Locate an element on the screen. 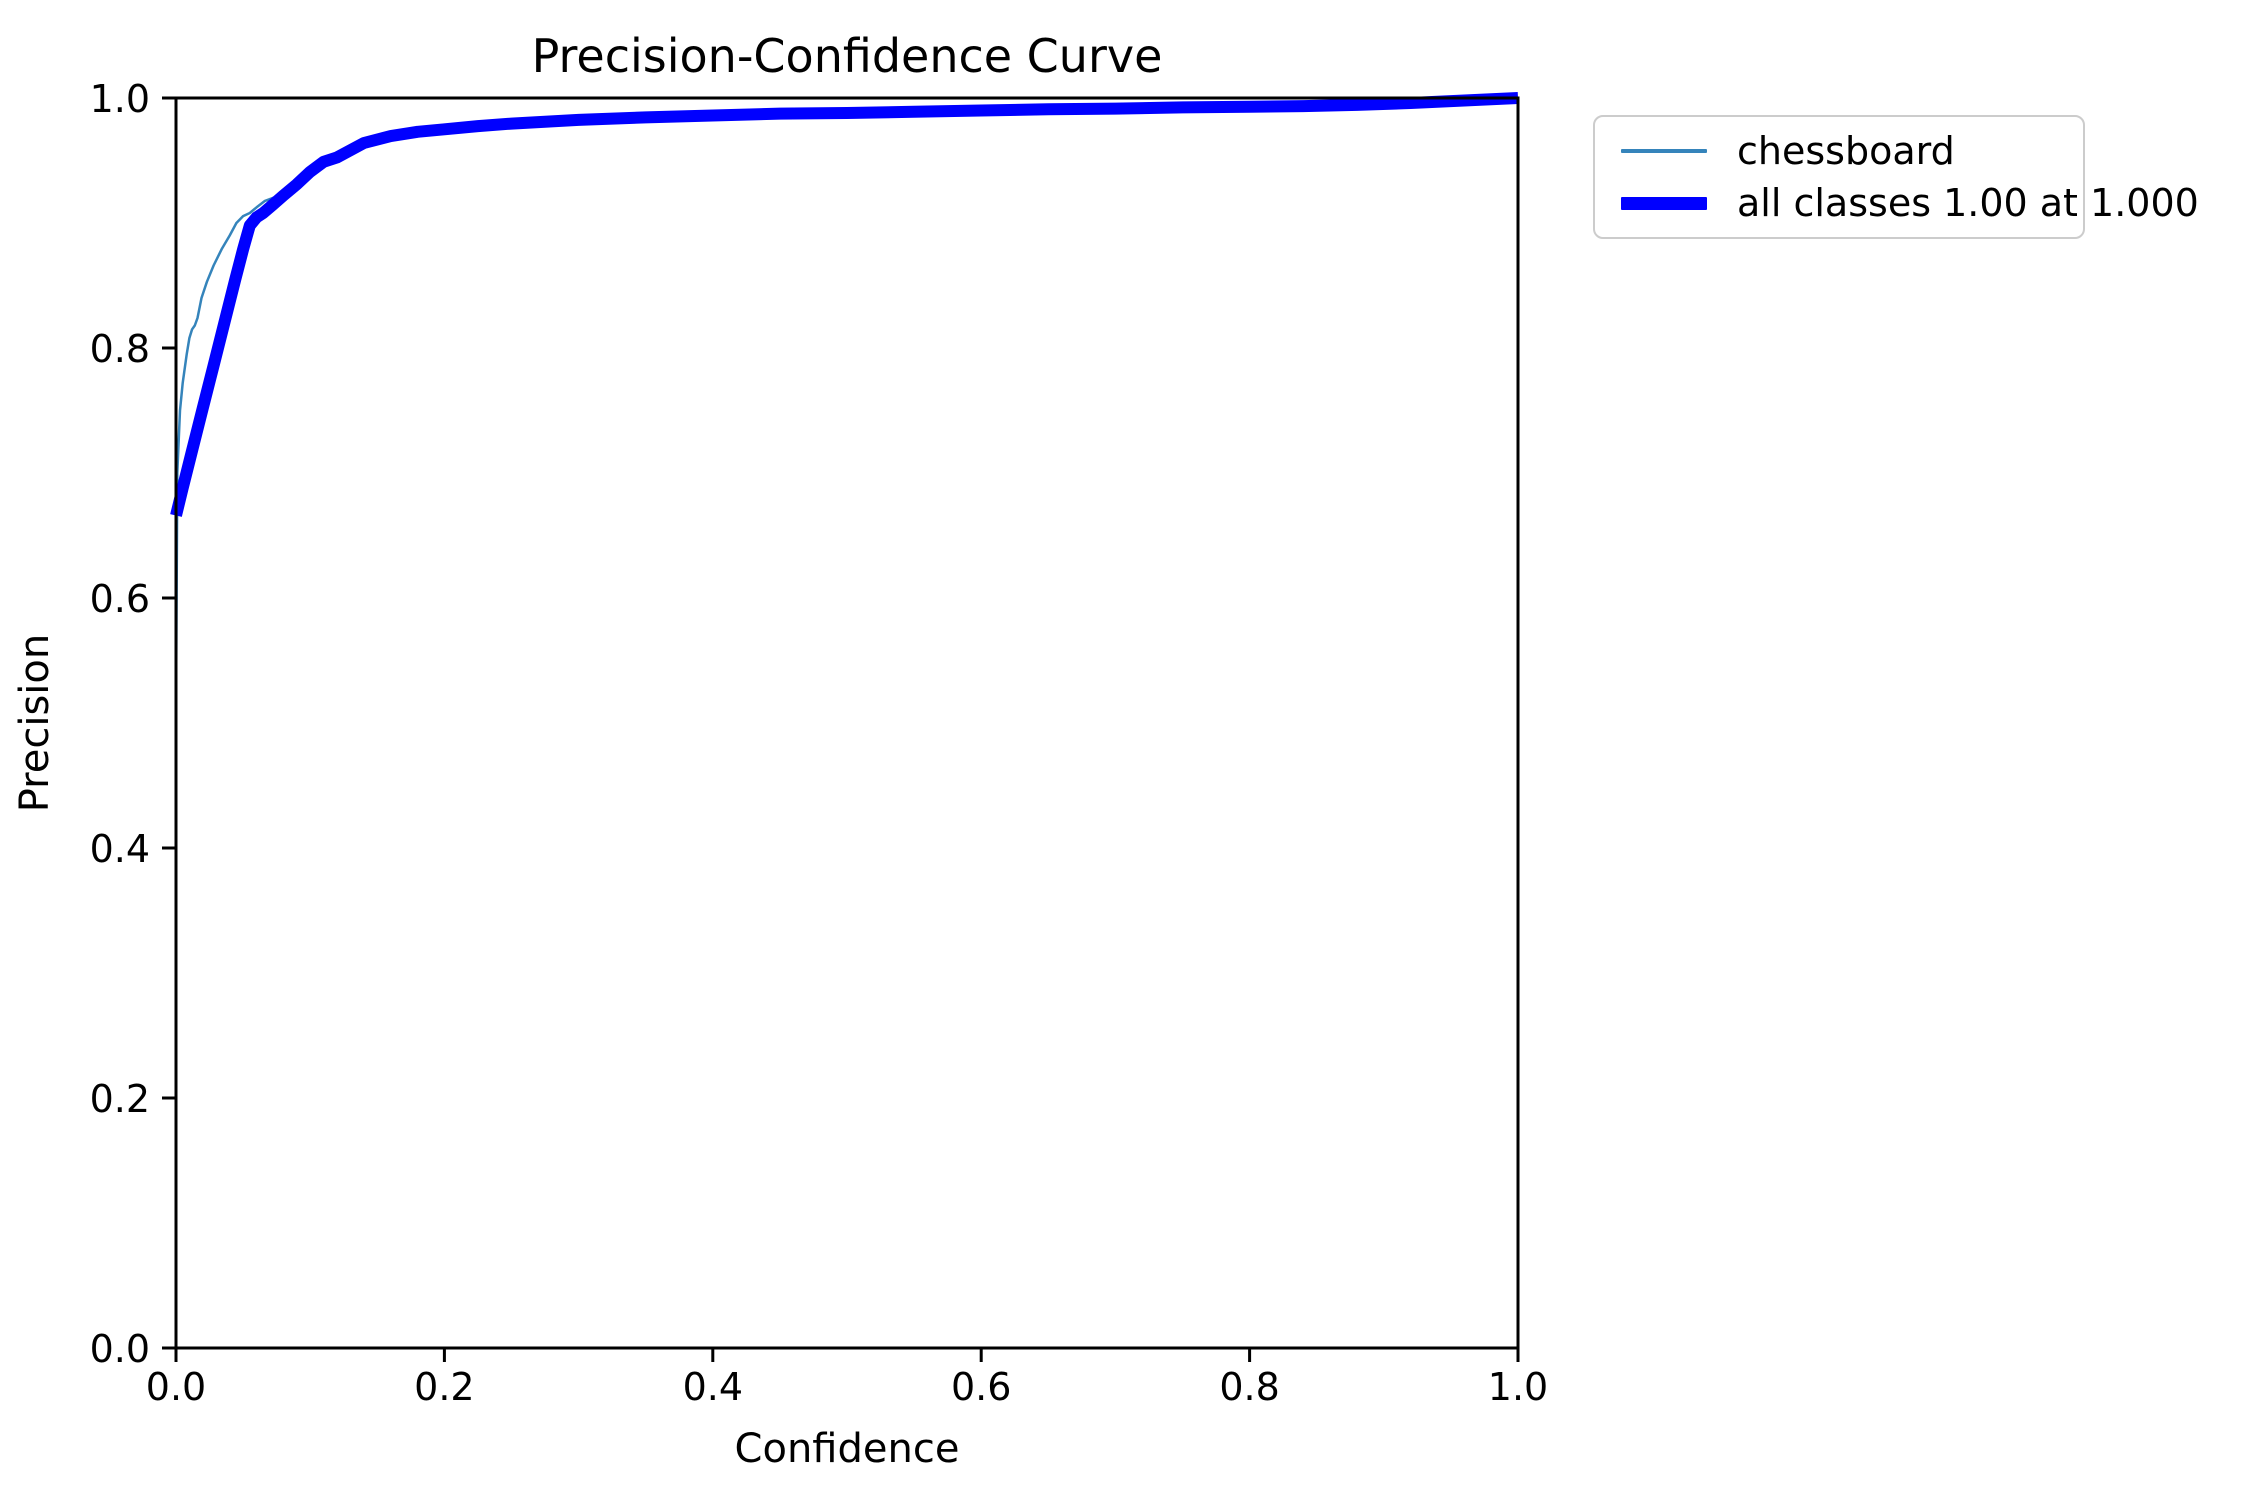 The width and height of the screenshot is (2250, 1500). x-tick-label: 1.0 is located at coordinates (1518, 1387).